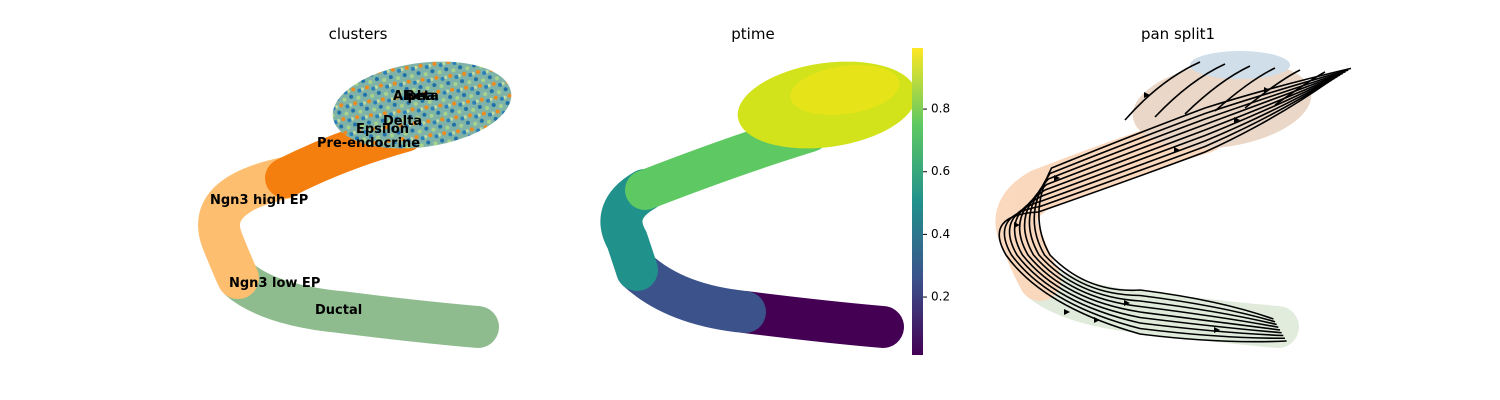  What do you see at coordinates (940, 109) in the screenshot?
I see `colorbar-tick-label: 0.8` at bounding box center [940, 109].